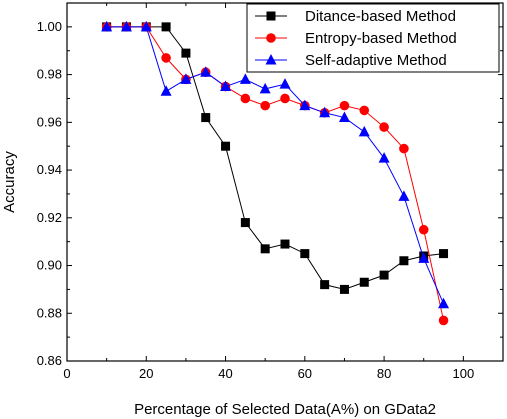 The height and width of the screenshot is (419, 507). Describe the element at coordinates (380, 16) in the screenshot. I see `legend-label: Ditance-based Method` at that location.